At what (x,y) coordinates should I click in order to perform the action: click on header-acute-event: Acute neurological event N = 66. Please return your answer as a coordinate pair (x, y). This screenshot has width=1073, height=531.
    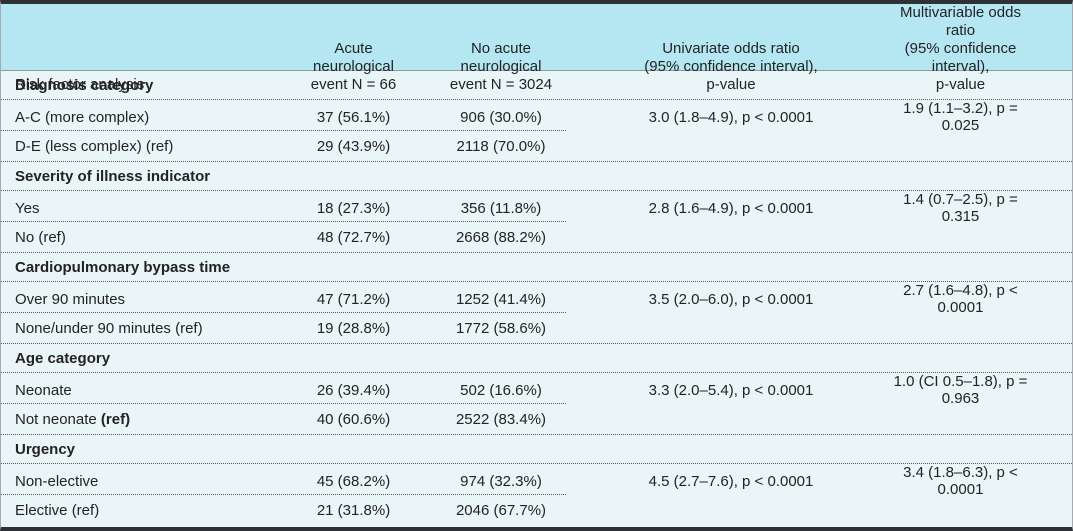
    Looking at the image, I should click on (353, 67).